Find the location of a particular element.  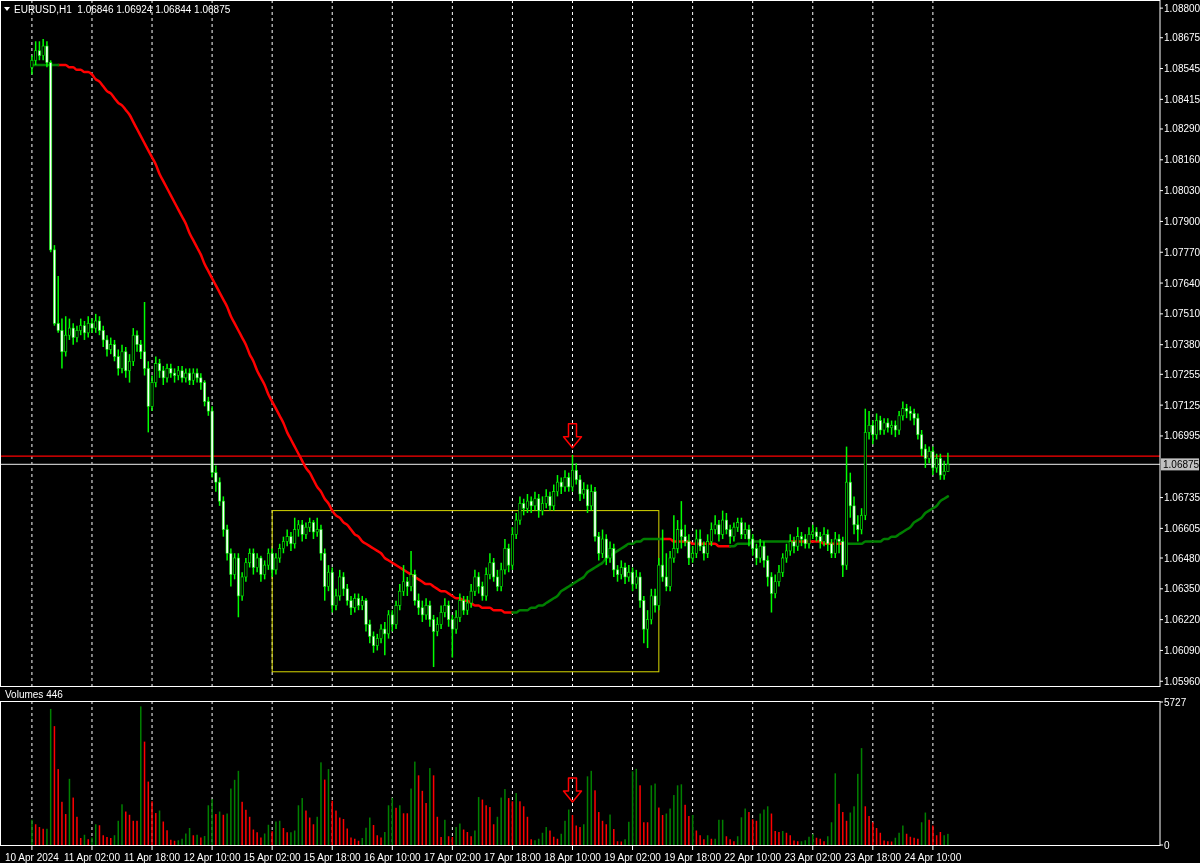

x-tick-label: 16 Apr 10:00 is located at coordinates (392, 857).